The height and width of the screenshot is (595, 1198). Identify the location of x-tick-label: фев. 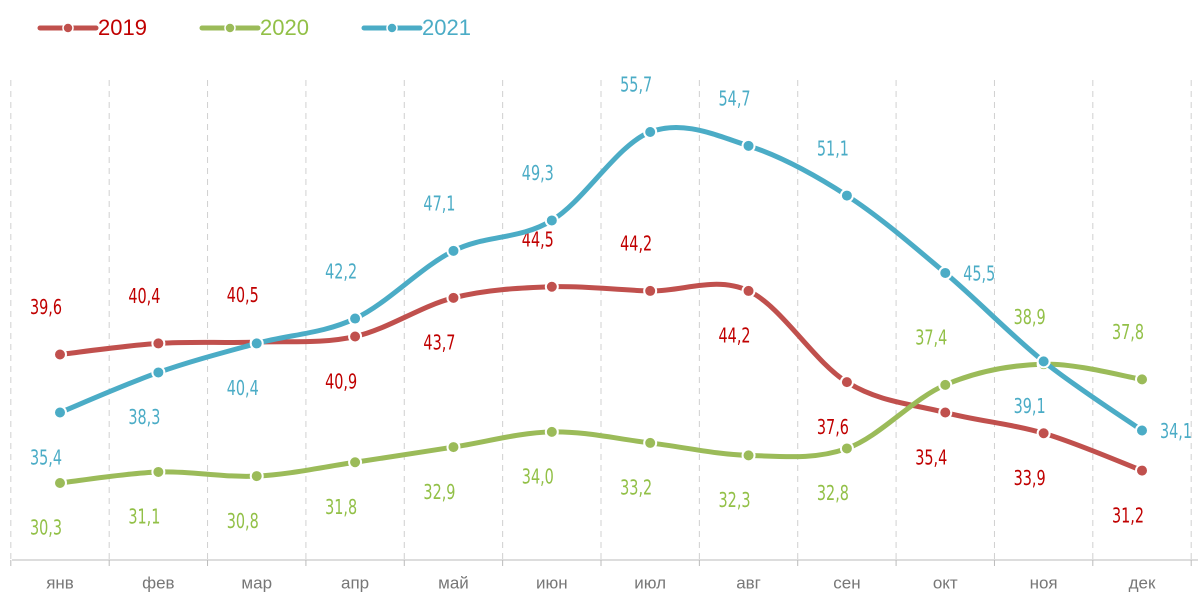
(158, 582).